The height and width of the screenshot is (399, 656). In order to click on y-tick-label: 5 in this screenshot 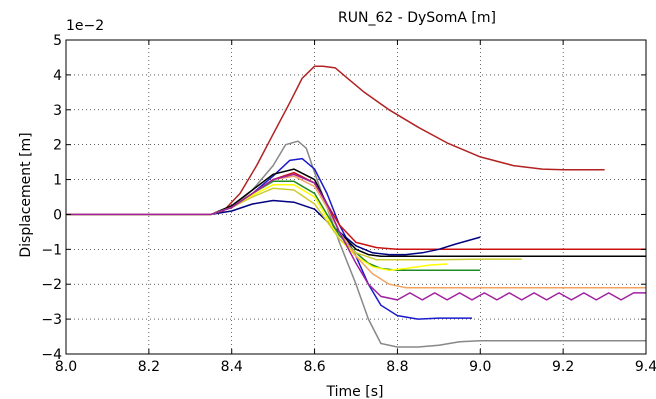, I will do `click(57, 41)`.